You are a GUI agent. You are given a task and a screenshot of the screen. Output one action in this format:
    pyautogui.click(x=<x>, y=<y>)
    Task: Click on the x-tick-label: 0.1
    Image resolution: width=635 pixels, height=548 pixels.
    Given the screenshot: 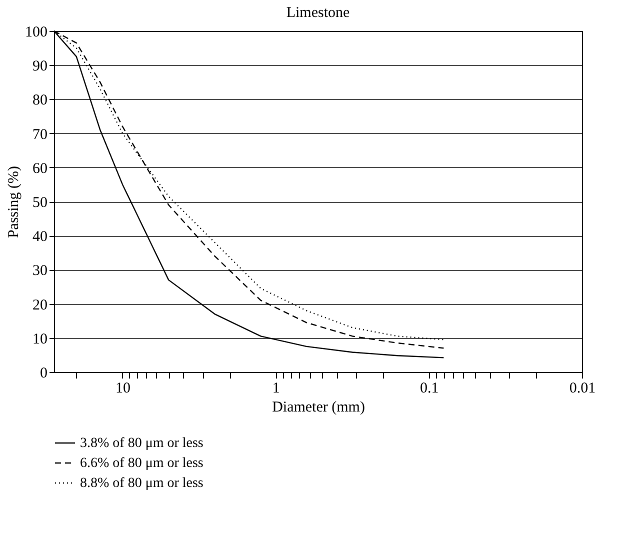 What is the action you would take?
    pyautogui.click(x=429, y=388)
    